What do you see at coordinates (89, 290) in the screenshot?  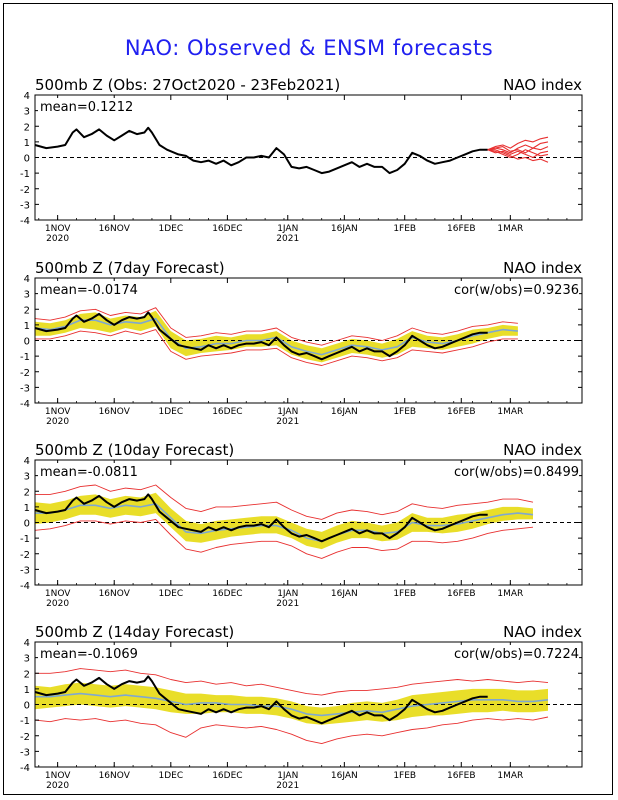 I see `panel-mean-stat: mean=-0.0174` at bounding box center [89, 290].